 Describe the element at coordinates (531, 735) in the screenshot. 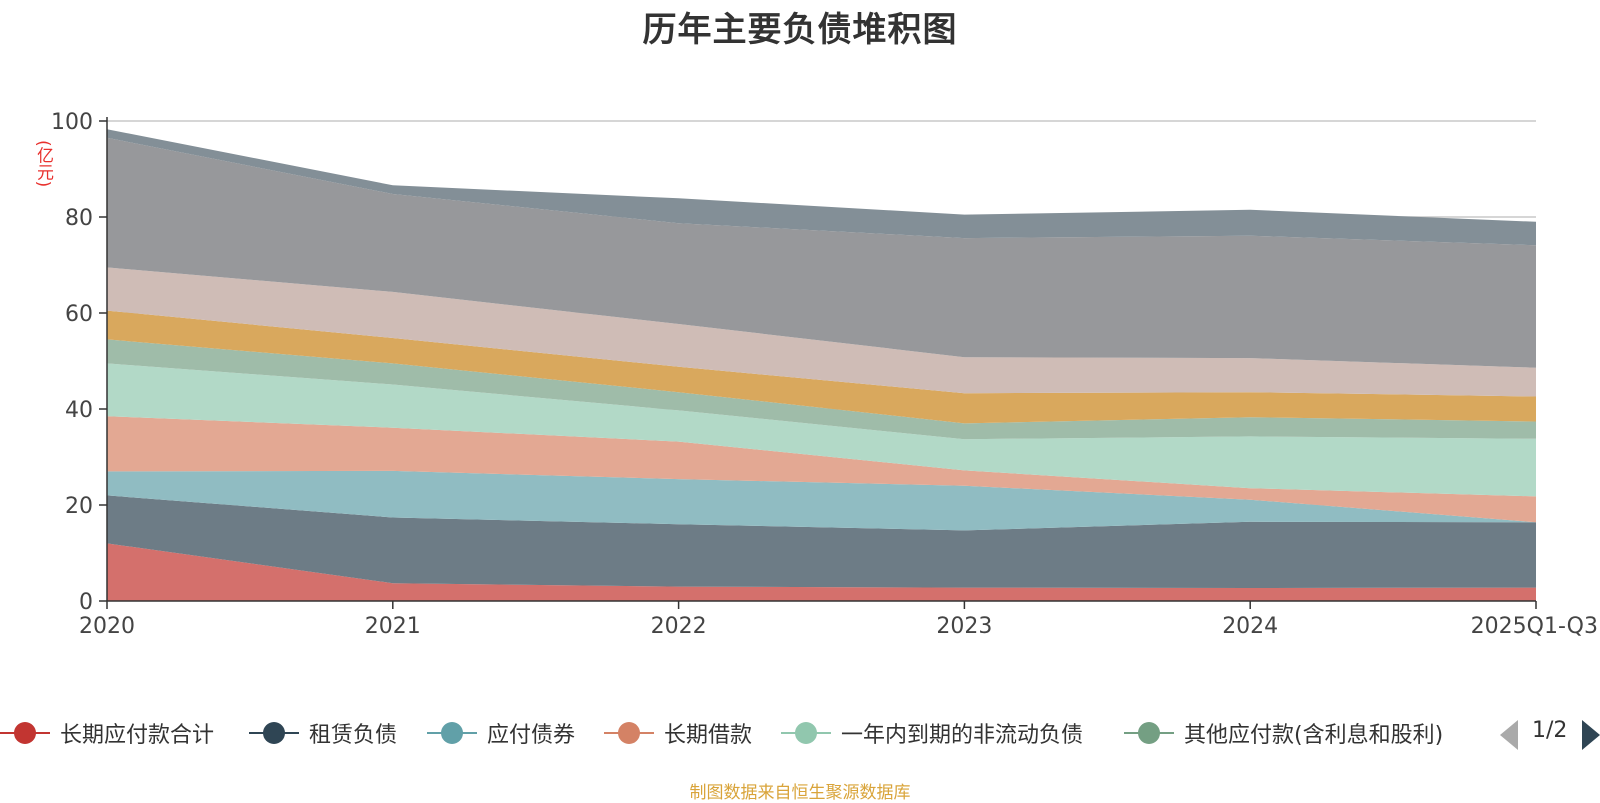

I see `legend-label: 应付债券` at that location.